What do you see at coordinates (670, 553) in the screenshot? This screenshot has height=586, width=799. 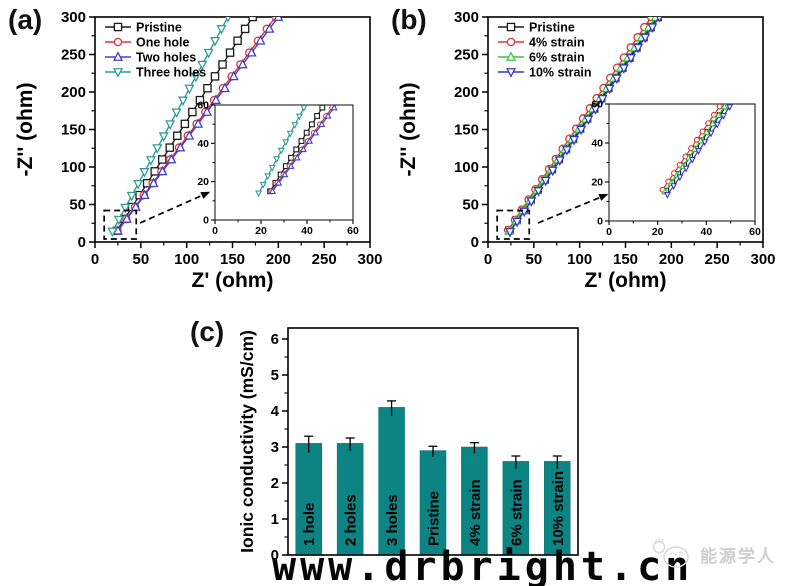 I see `brand-logo-icon` at bounding box center [670, 553].